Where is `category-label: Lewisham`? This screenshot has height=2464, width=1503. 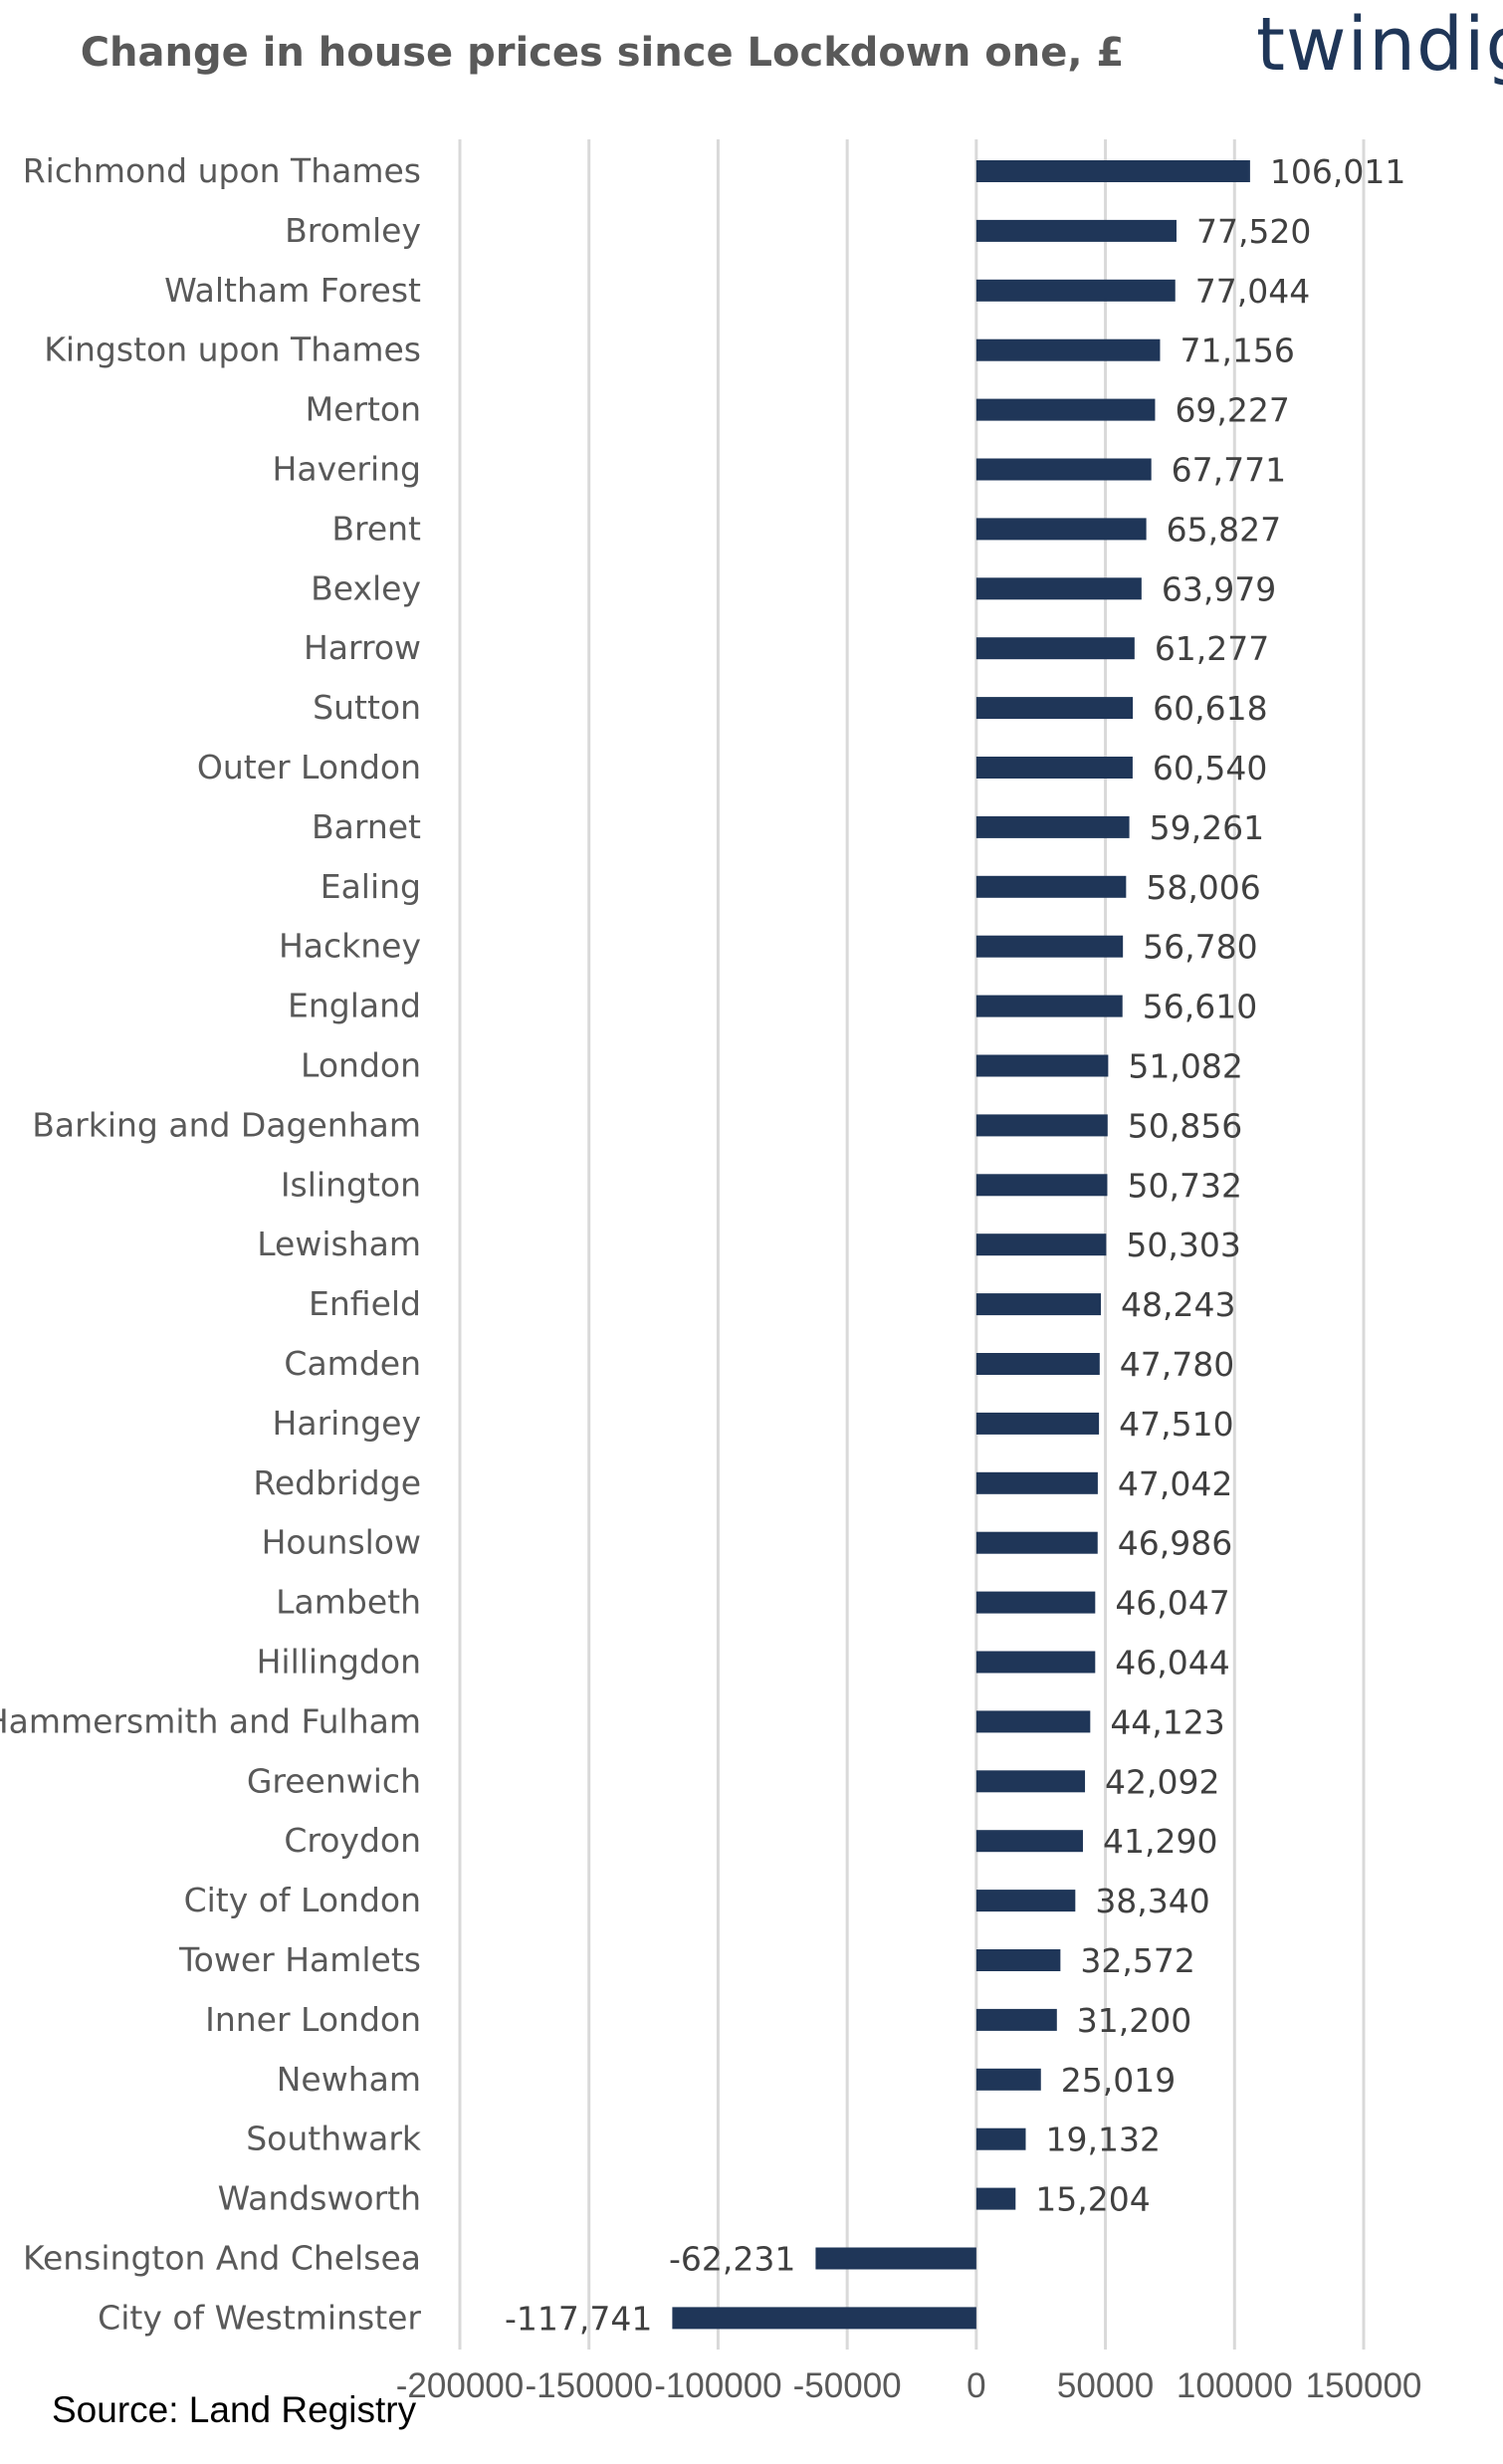 category-label: Lewisham is located at coordinates (339, 1244).